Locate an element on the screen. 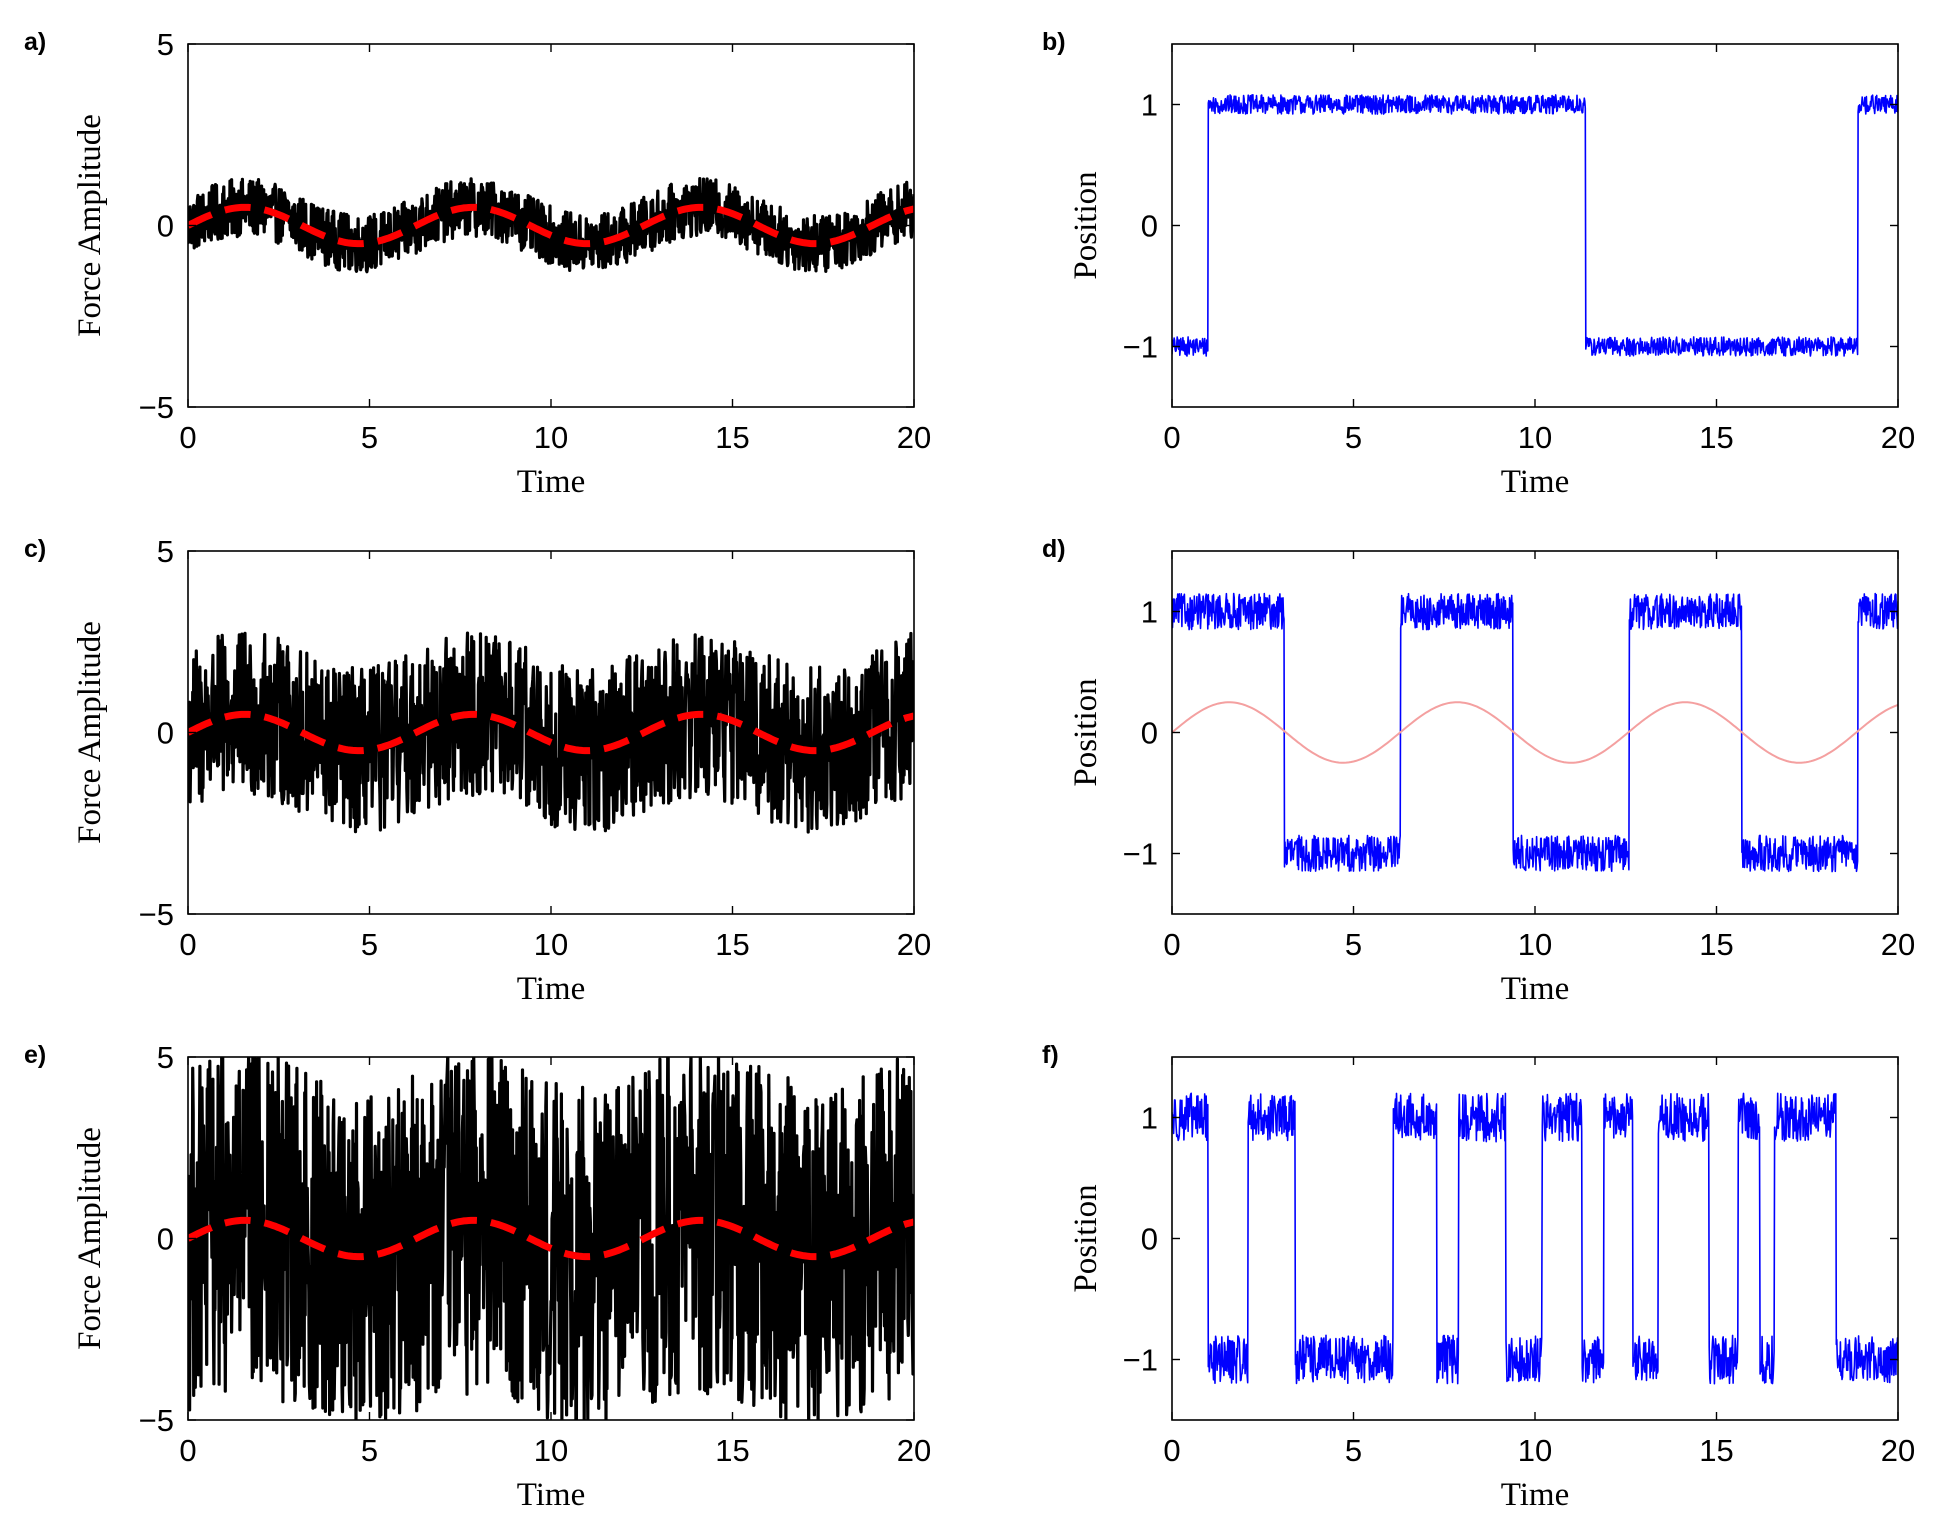 Image resolution: width=1935 pixels, height=1515 pixels. series-signal-reference is located at coordinates (1535, 732).